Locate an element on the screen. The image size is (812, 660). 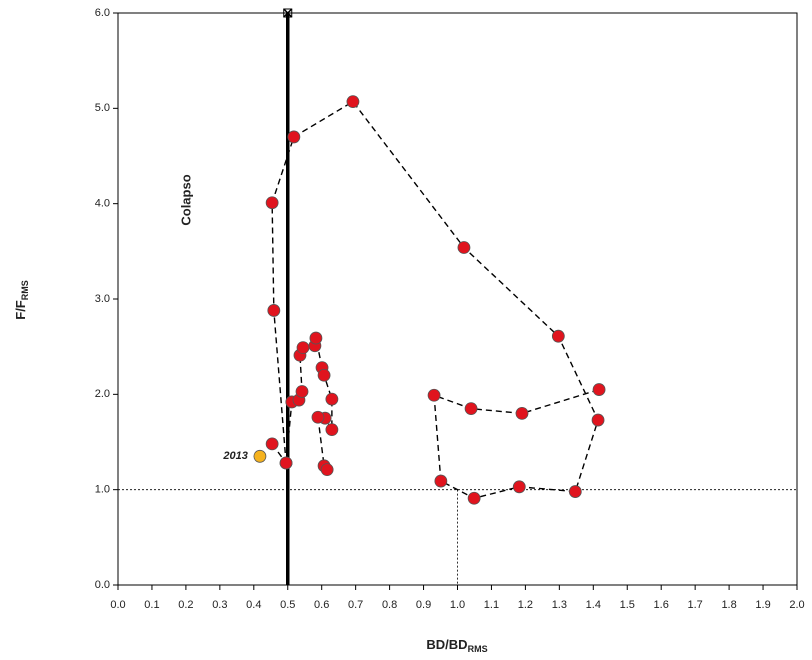
x-tick-label: 0.8 is located at coordinates (389, 605).